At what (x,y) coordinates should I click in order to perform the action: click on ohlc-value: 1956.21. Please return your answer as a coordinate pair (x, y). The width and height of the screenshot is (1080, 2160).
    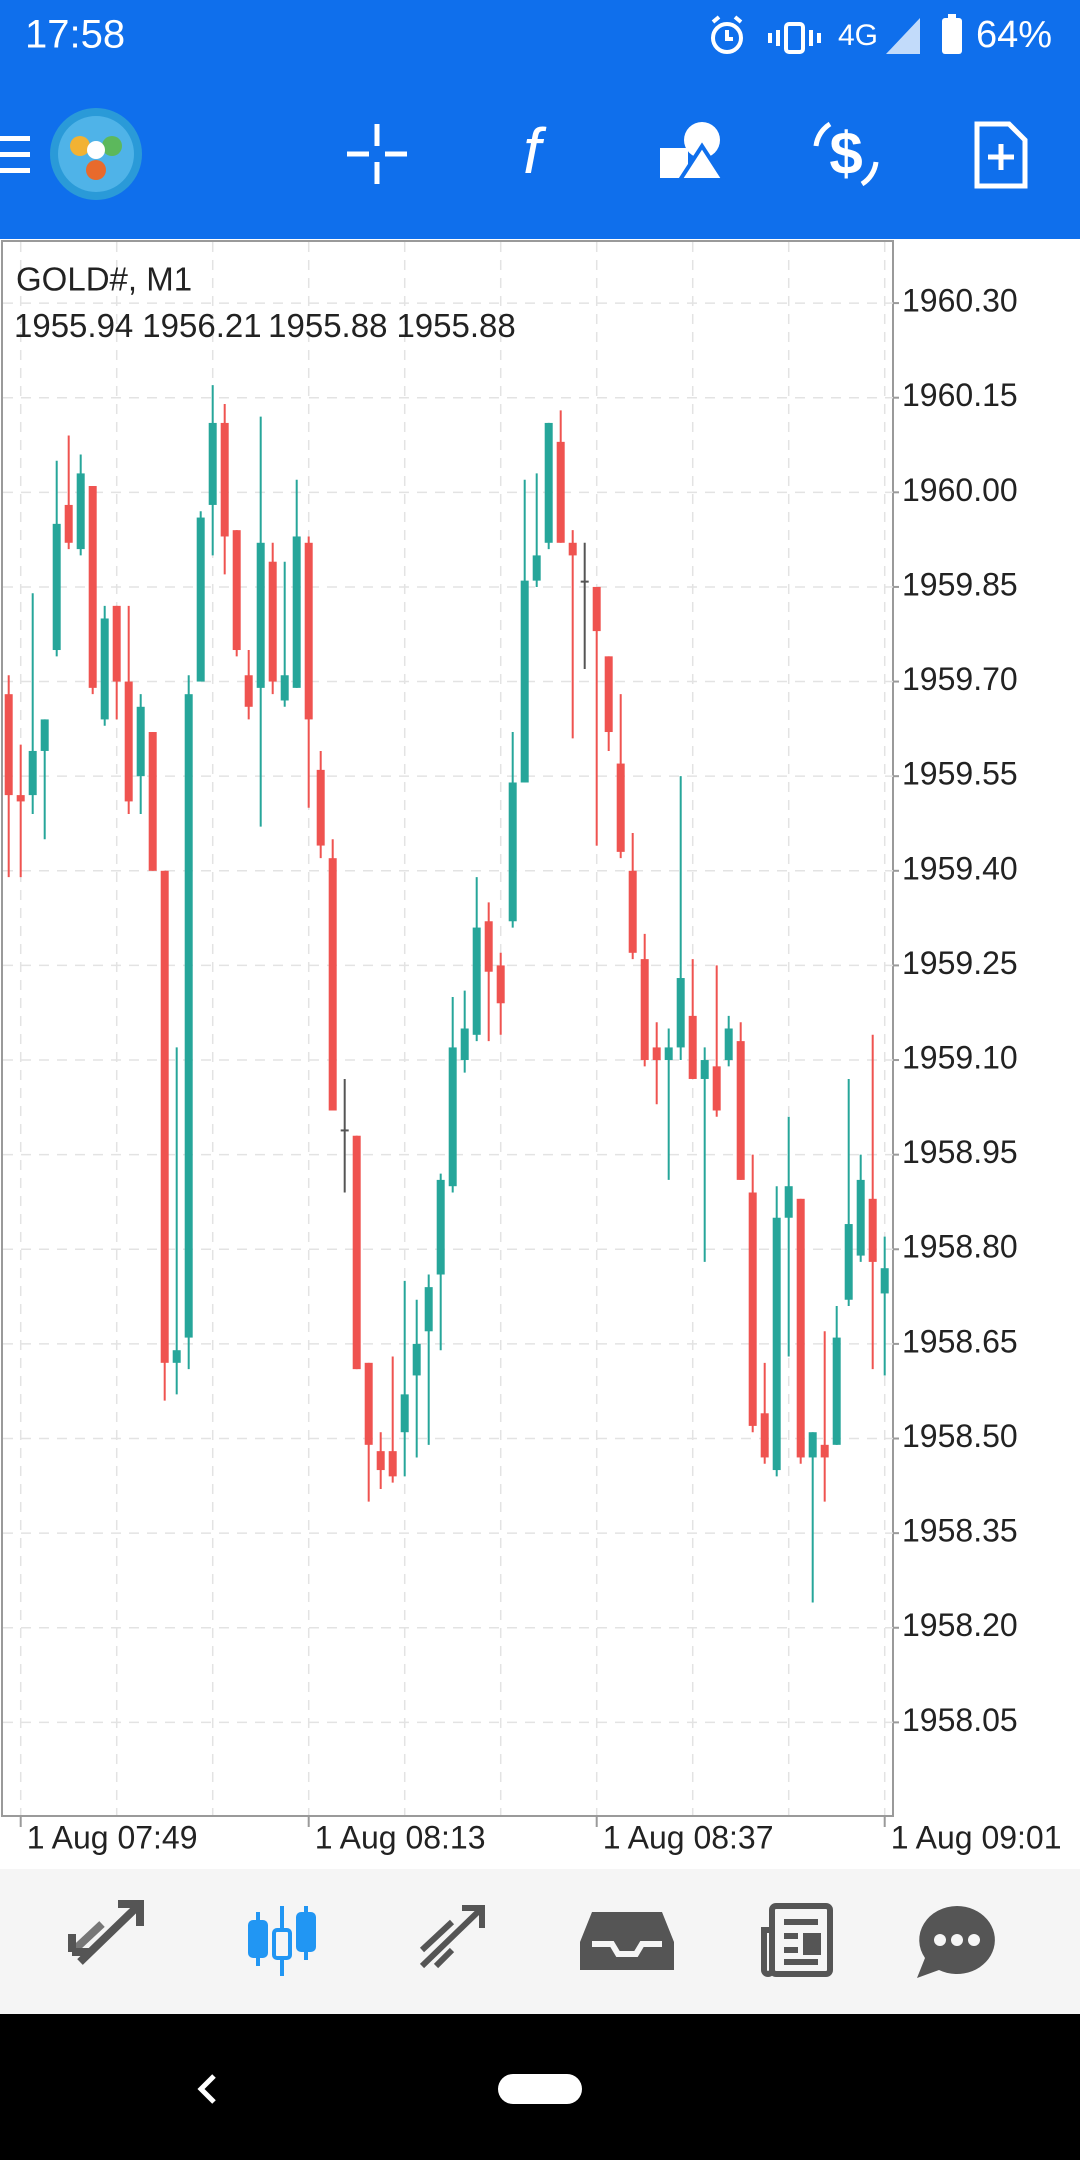
    Looking at the image, I should click on (201, 325).